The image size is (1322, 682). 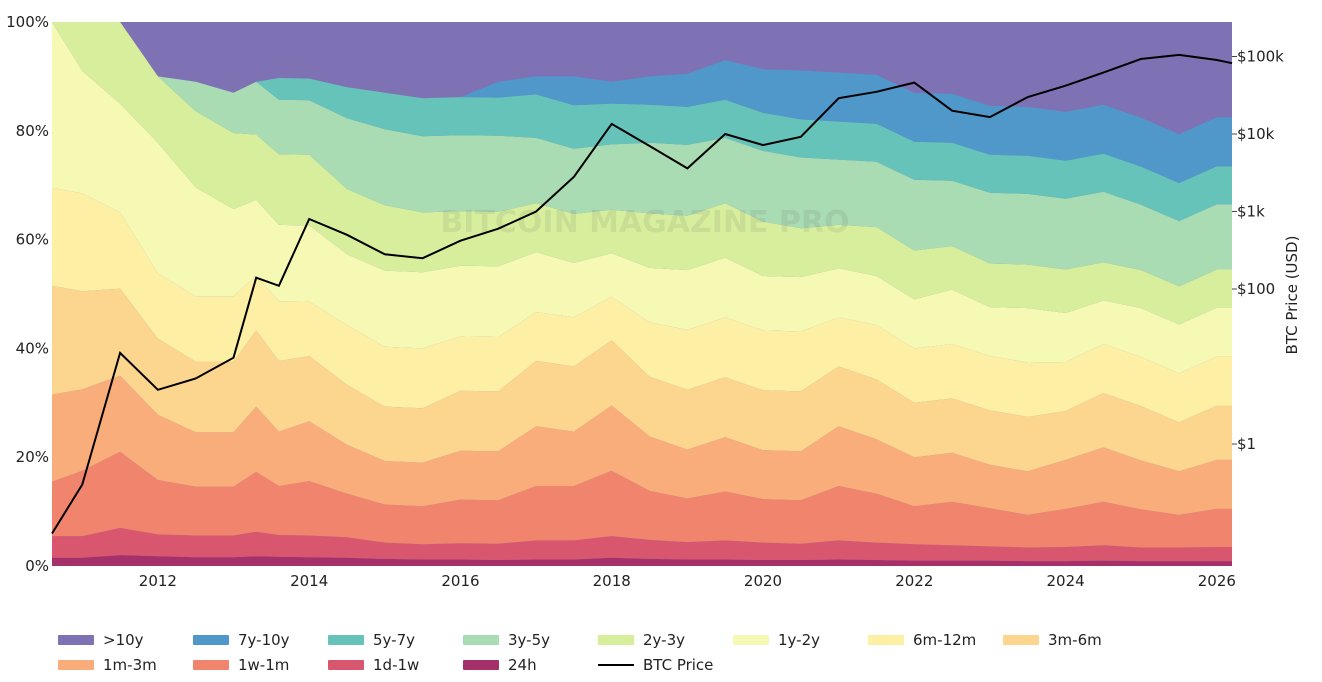 I want to click on legend-item: 7y-10y, so click(x=241, y=640).